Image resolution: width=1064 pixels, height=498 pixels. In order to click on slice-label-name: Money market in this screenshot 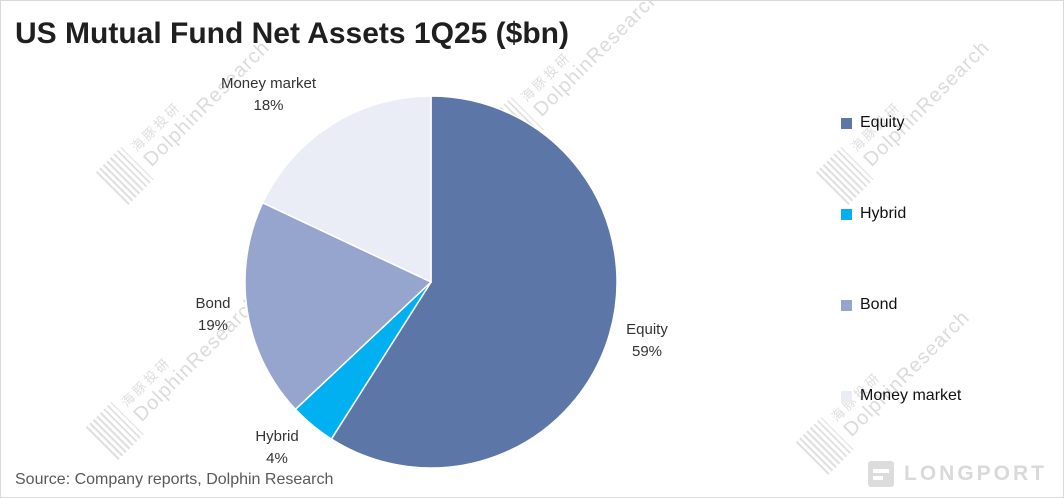, I will do `click(268, 83)`.